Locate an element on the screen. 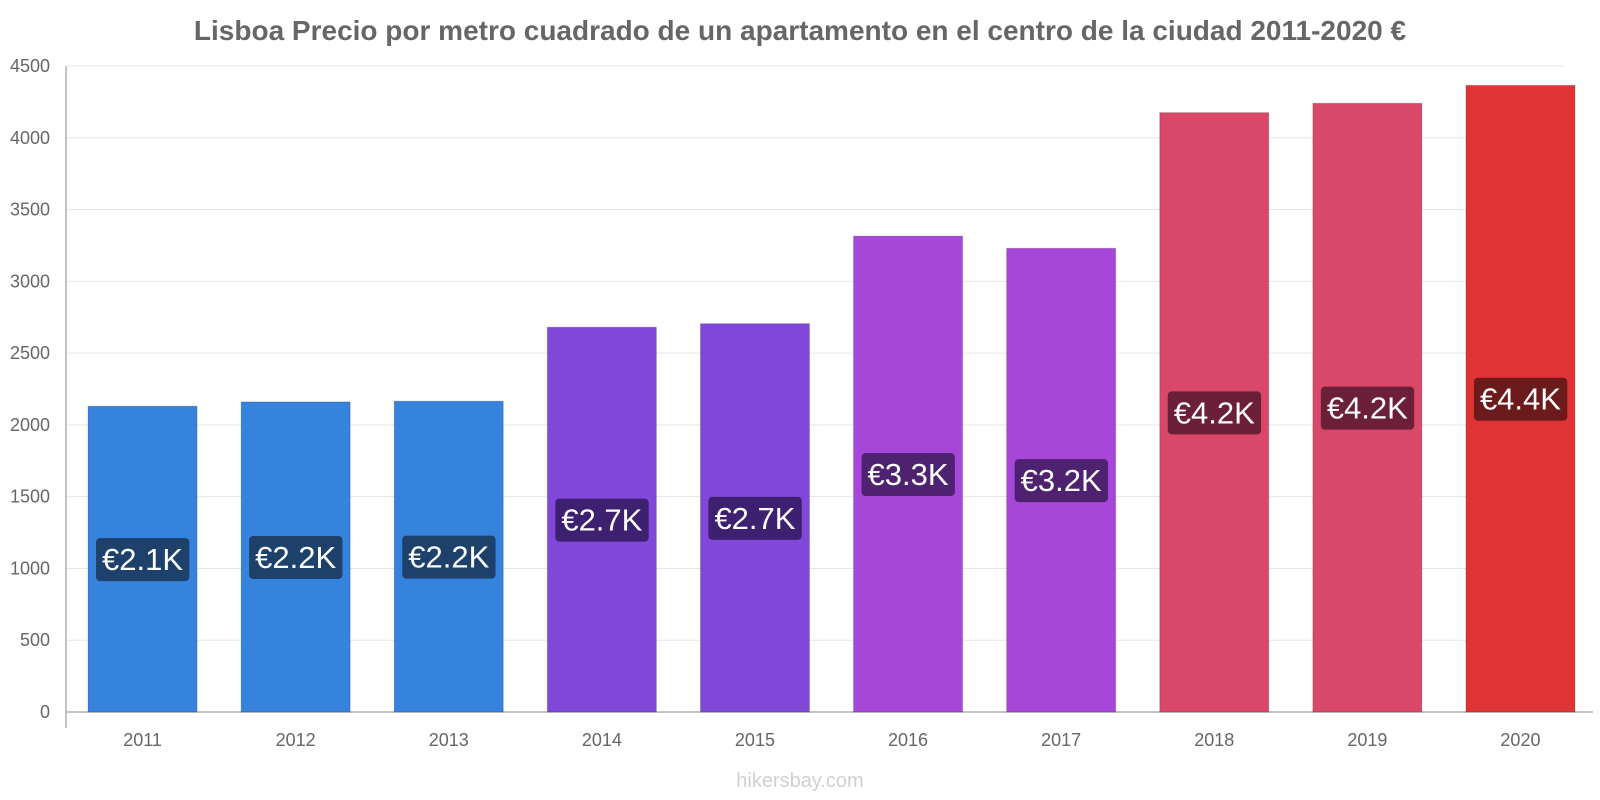  y-tick-label: 0 is located at coordinates (45, 712).